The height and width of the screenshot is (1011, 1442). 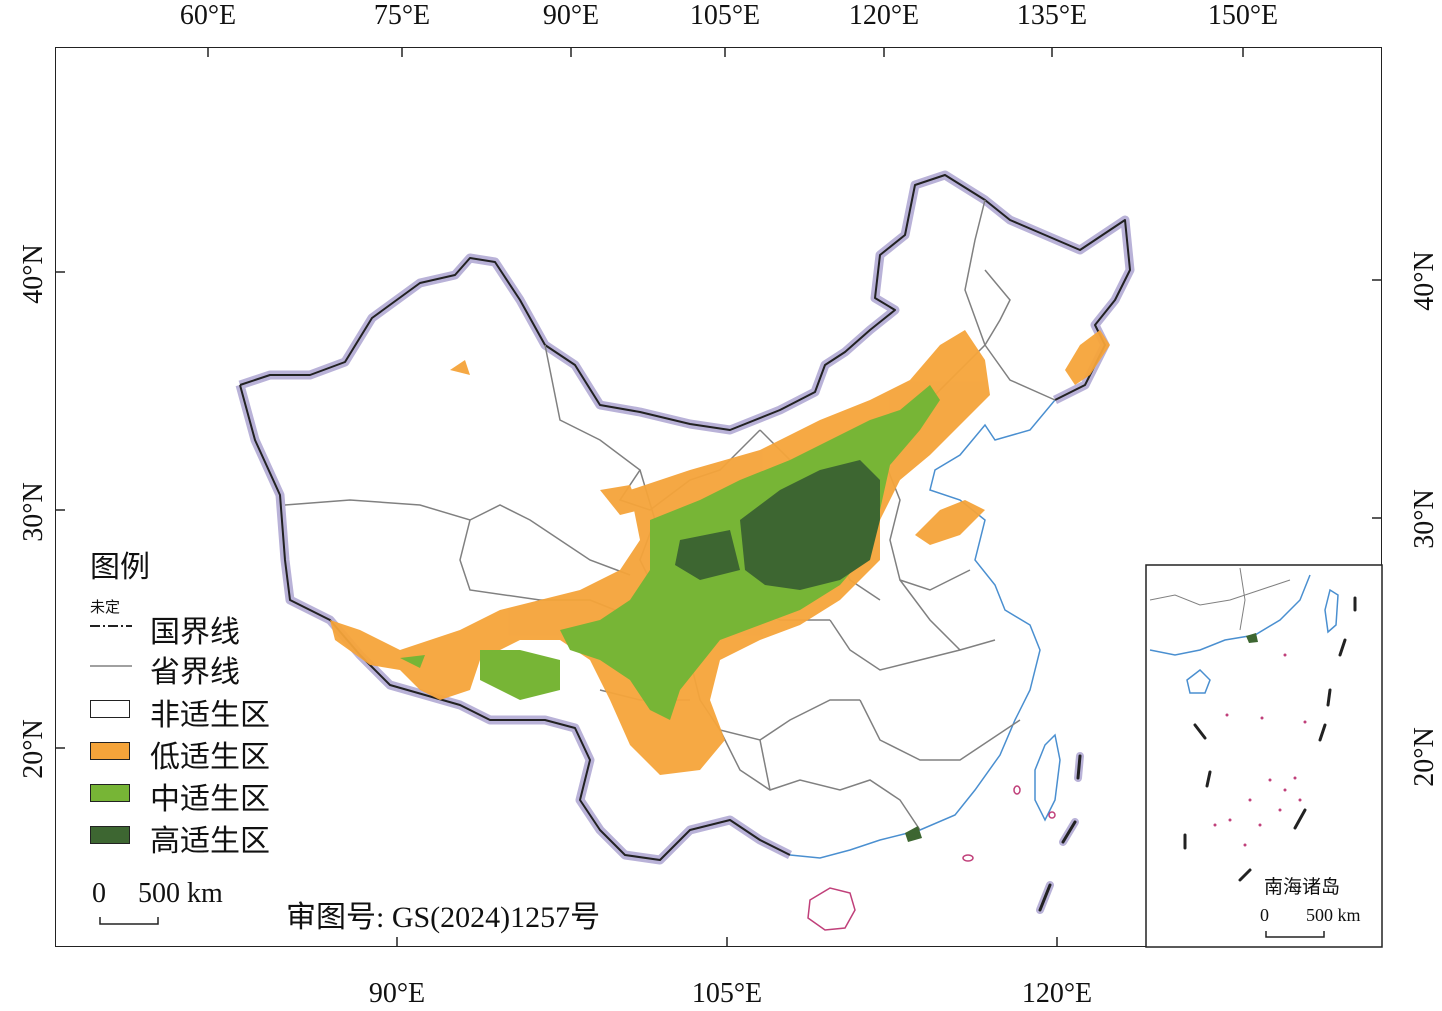 What do you see at coordinates (402, 15) in the screenshot?
I see `tick-label-top: 75°E` at bounding box center [402, 15].